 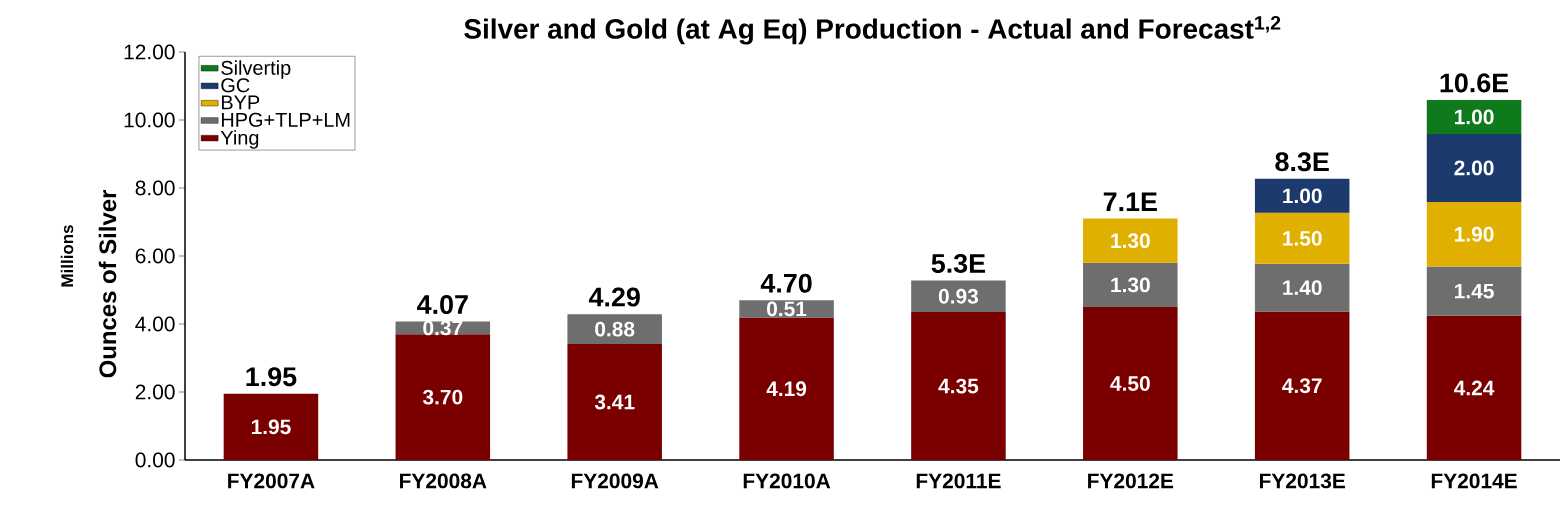 What do you see at coordinates (872, 30) in the screenshot?
I see `chart-title: Silver and Gold (at Ag Eq) Production - Actual and Forecast$^{1,2}$` at bounding box center [872, 30].